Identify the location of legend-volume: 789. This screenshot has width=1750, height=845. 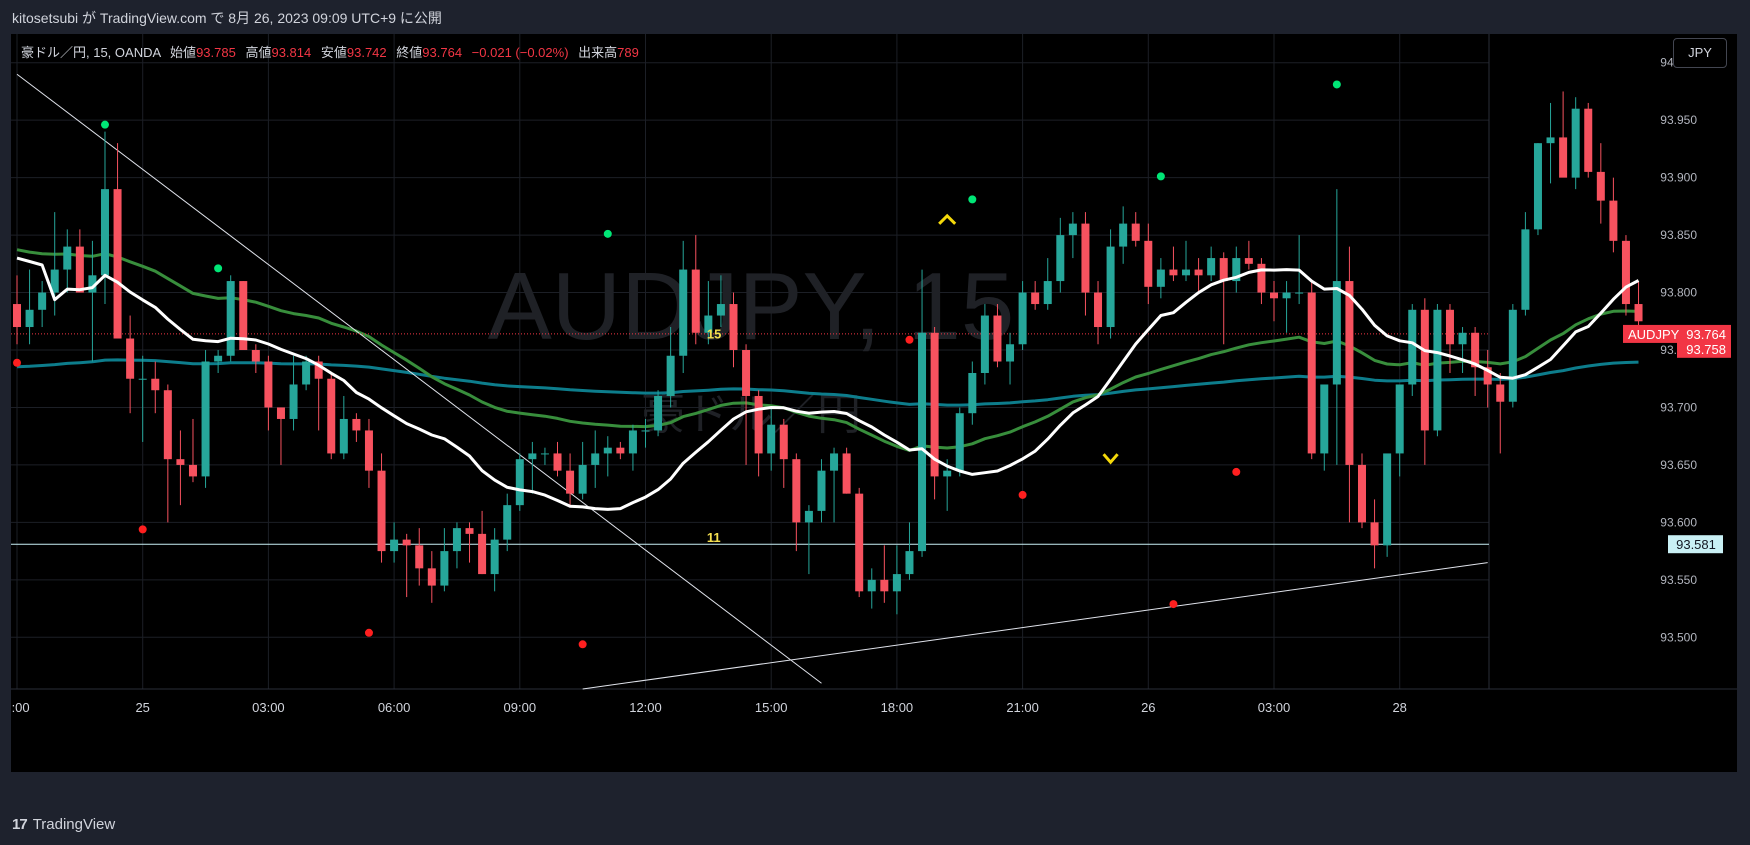
(628, 52).